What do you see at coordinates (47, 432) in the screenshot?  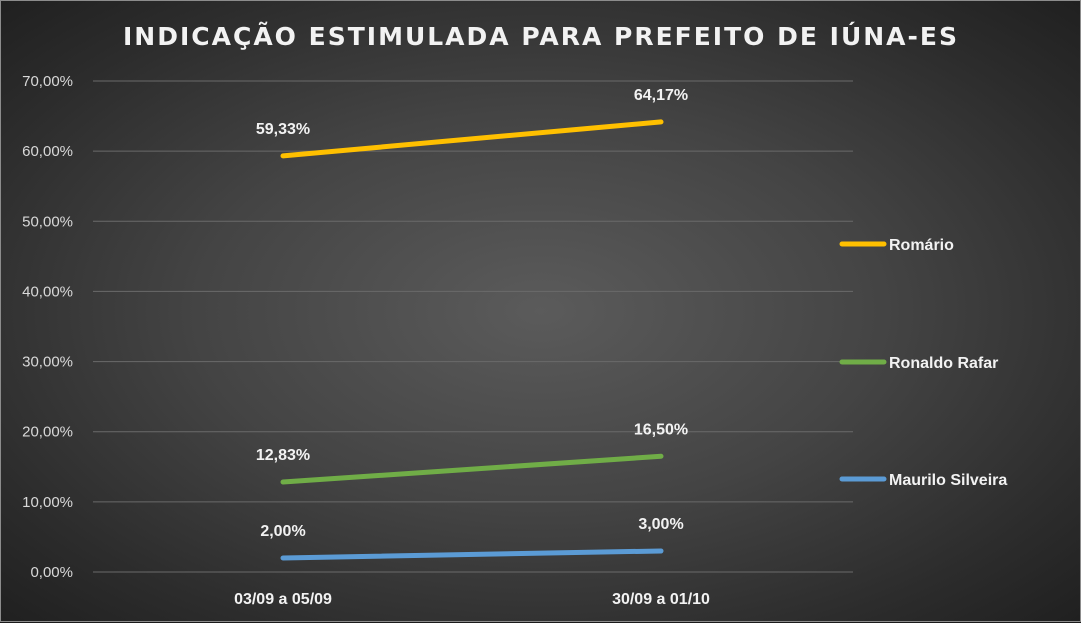 I see `y-tick-label: 20,00%` at bounding box center [47, 432].